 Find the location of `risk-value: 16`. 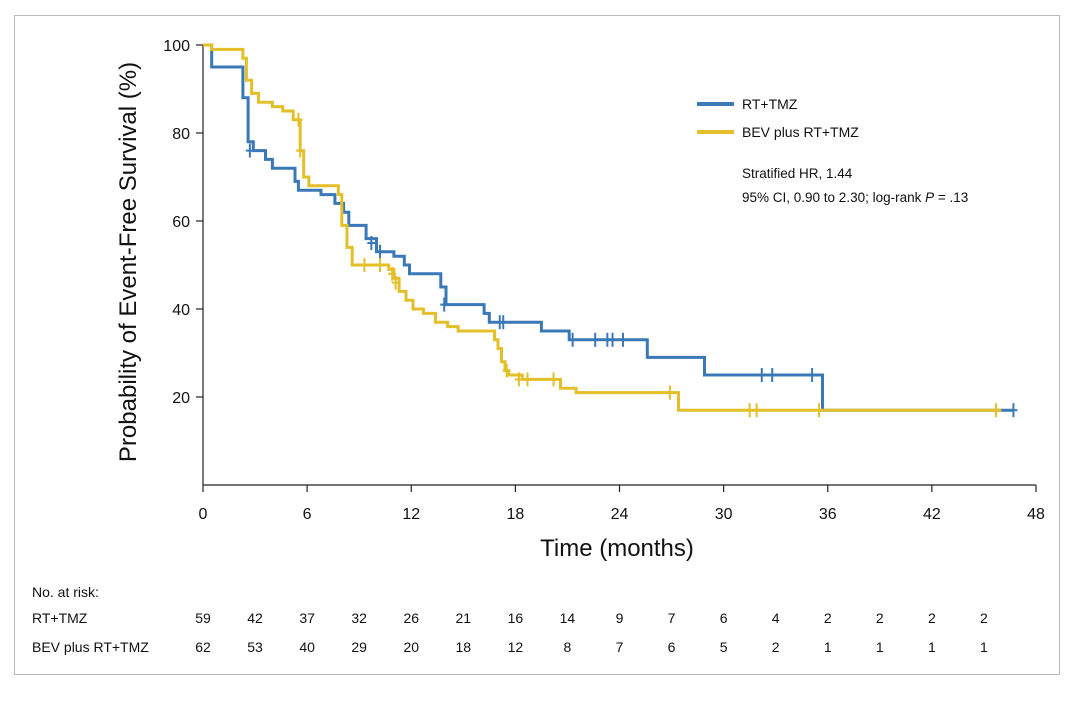

risk-value: 16 is located at coordinates (516, 618).